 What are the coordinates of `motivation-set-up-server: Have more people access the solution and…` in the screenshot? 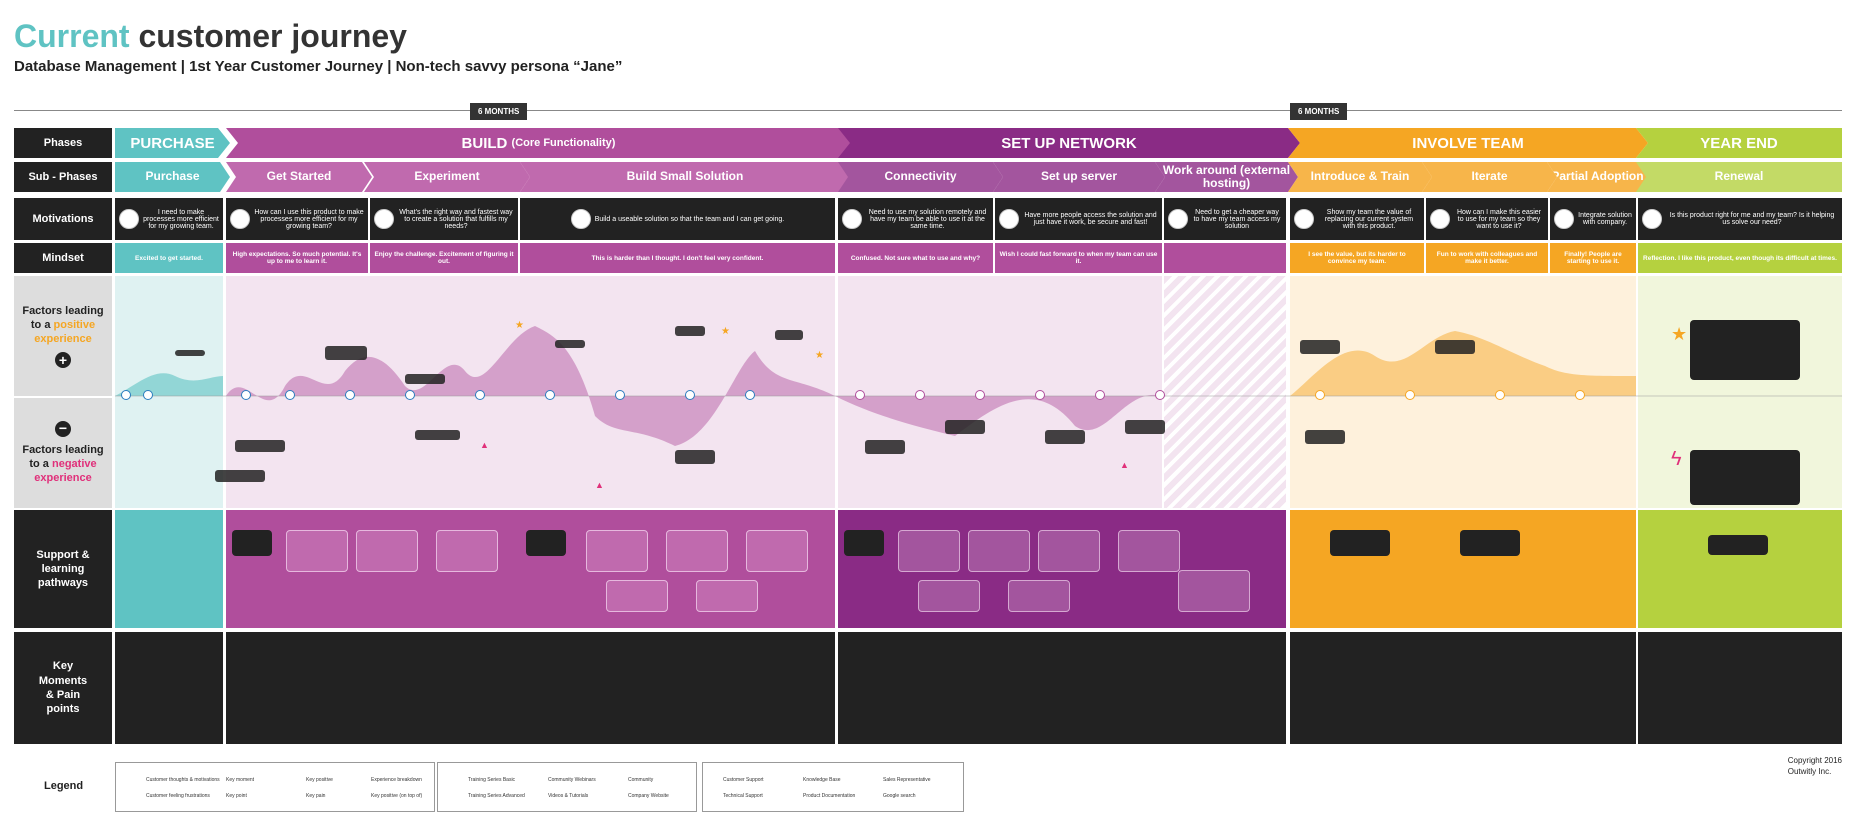 It's located at (1078, 219).